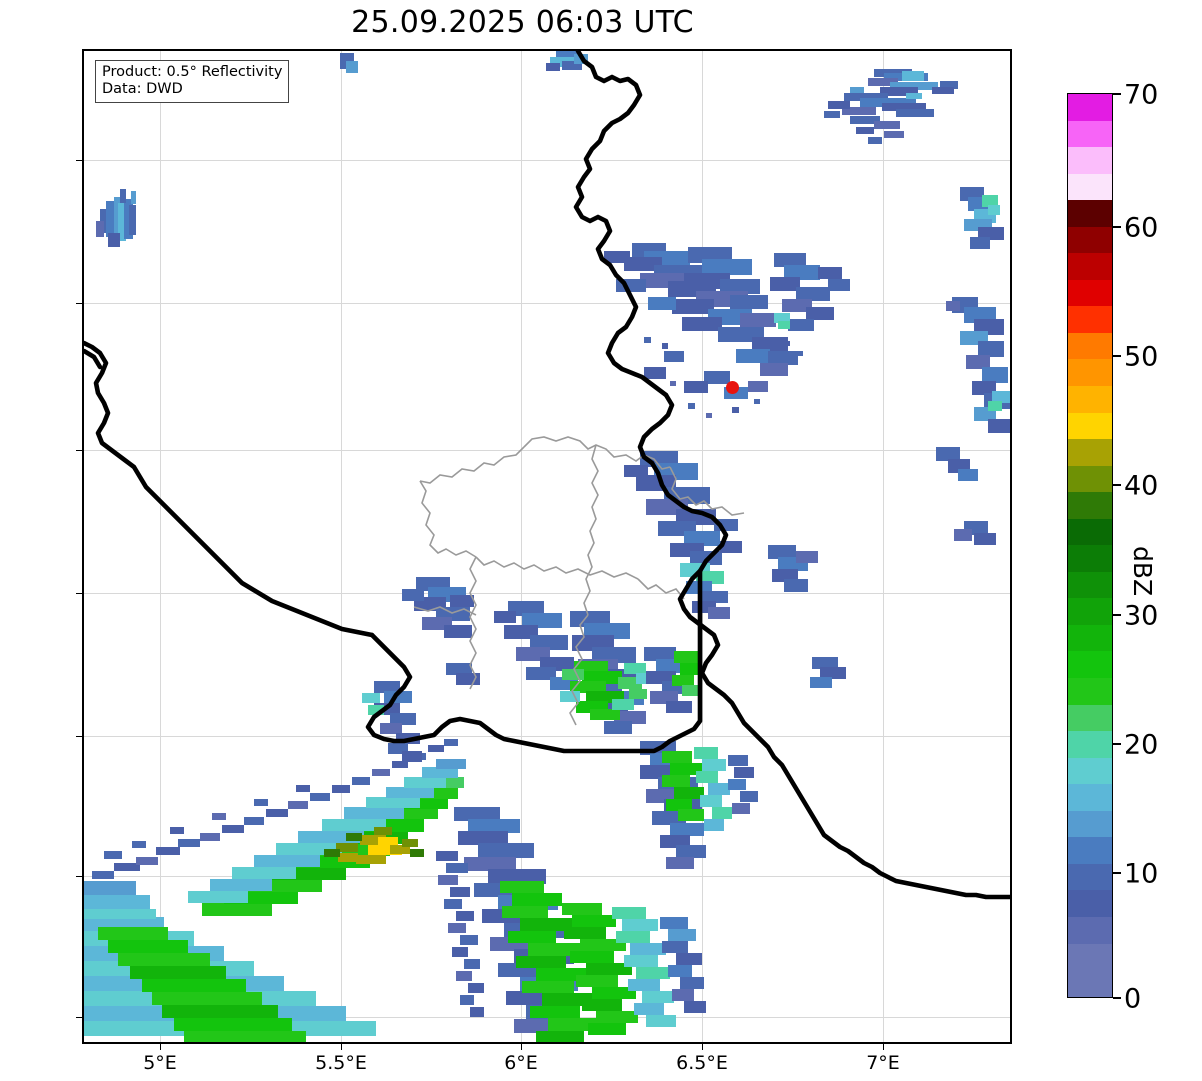 Image resolution: width=1202 pixels, height=1081 pixels. What do you see at coordinates (275, 890) in the screenshot?
I see `echo-sw-band` at bounding box center [275, 890].